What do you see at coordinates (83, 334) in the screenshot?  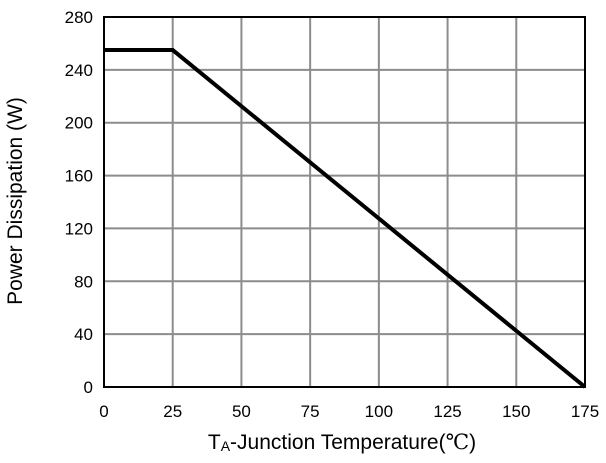 I see `y-tick-label: 40` at bounding box center [83, 334].